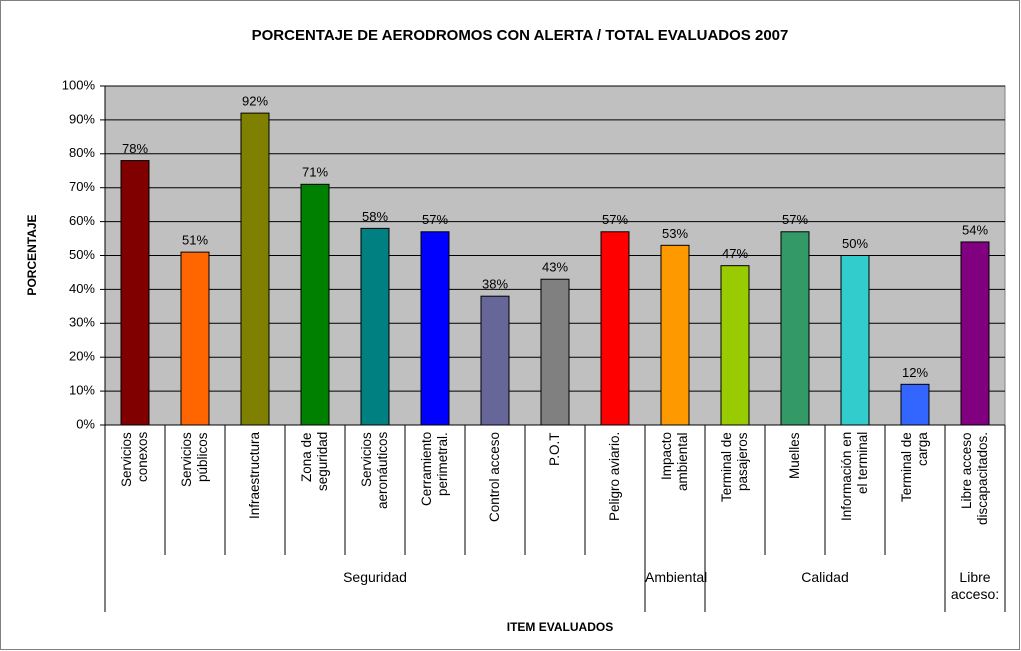  I want to click on y-tick-label: 40%, so click(82, 288).